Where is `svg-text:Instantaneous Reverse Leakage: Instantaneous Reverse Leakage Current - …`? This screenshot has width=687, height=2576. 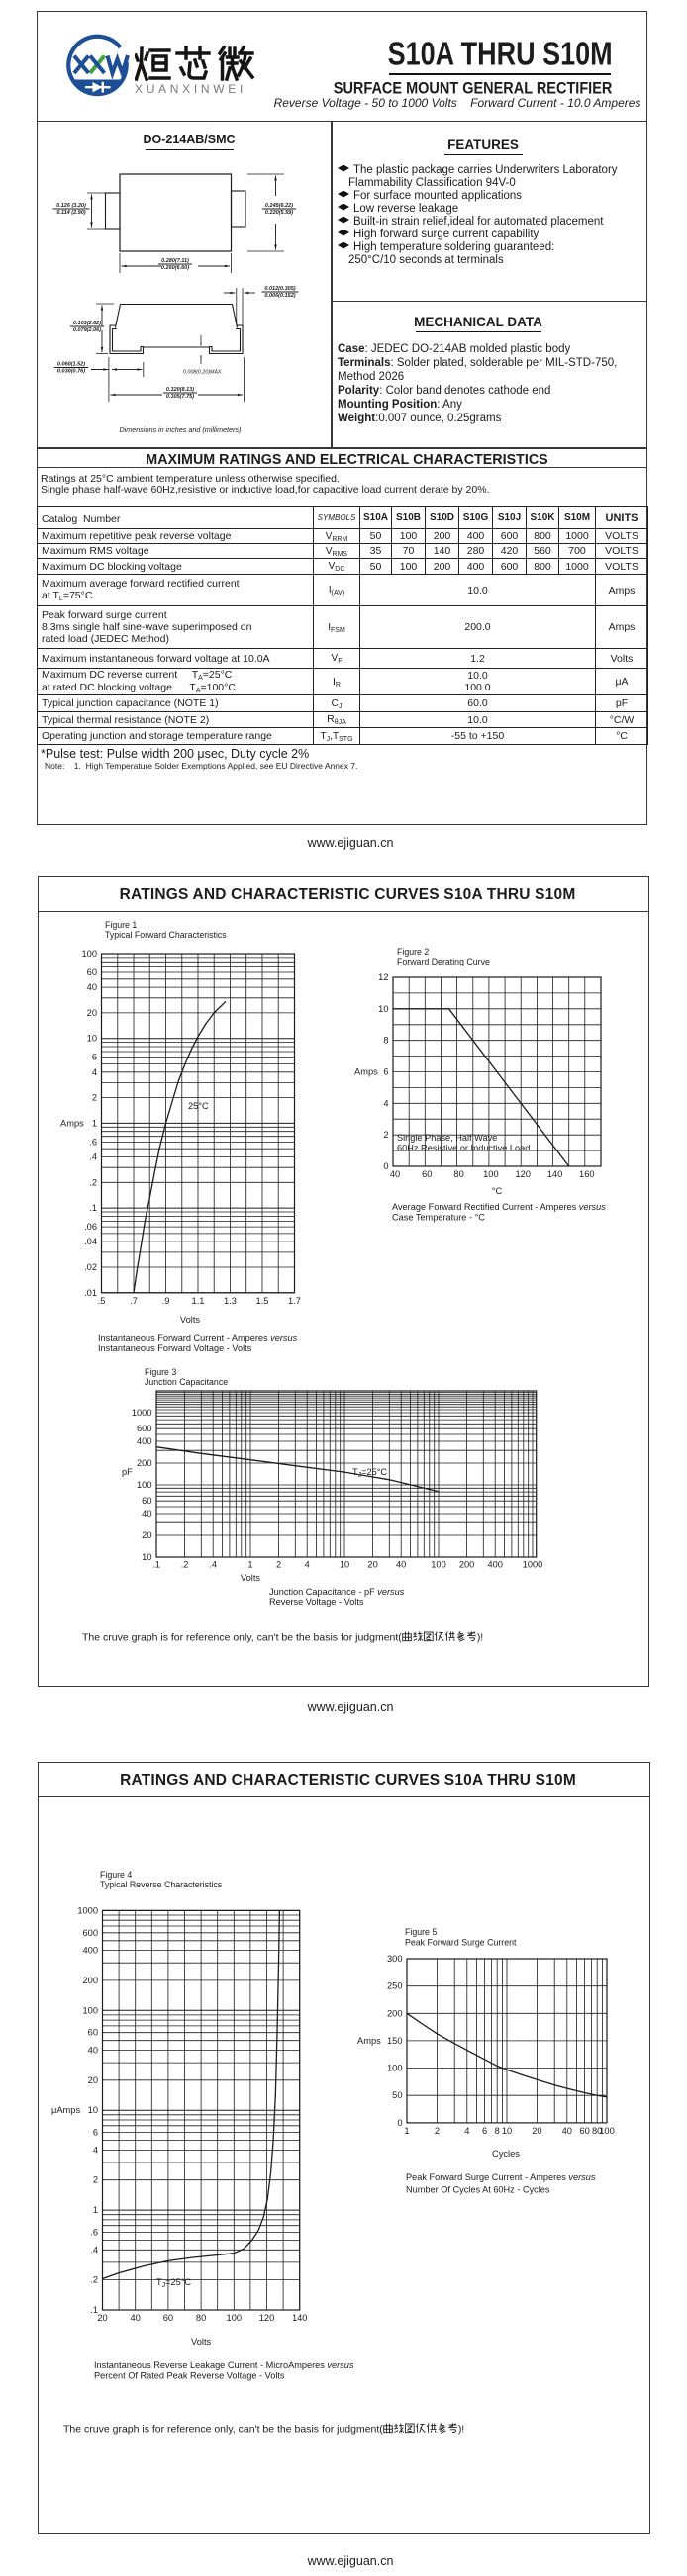
svg-text:Instantaneous Reverse Leakage: Instantaneous Reverse Leakage Current - … is located at coordinates (224, 2365).